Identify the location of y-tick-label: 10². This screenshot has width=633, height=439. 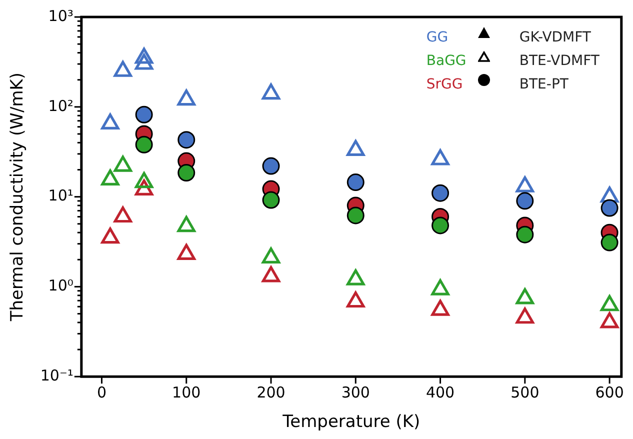
(61, 105).